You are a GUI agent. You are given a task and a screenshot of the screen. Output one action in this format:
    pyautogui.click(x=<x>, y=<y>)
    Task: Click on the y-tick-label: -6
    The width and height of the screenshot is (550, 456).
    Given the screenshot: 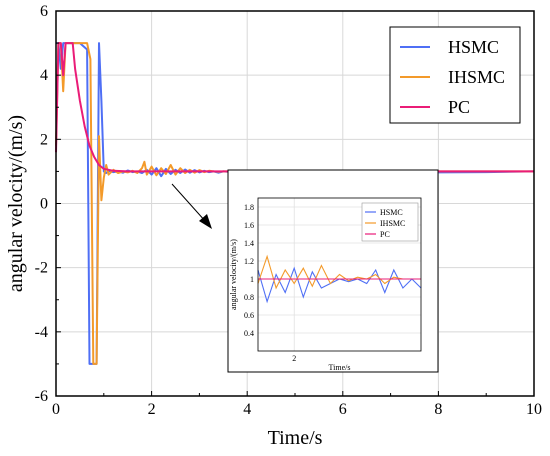 What is the action you would take?
    pyautogui.click(x=41, y=396)
    